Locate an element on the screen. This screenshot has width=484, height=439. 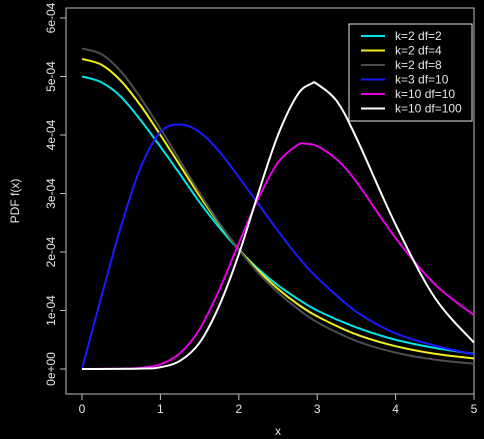
x-axis-label: x is located at coordinates (278, 431).